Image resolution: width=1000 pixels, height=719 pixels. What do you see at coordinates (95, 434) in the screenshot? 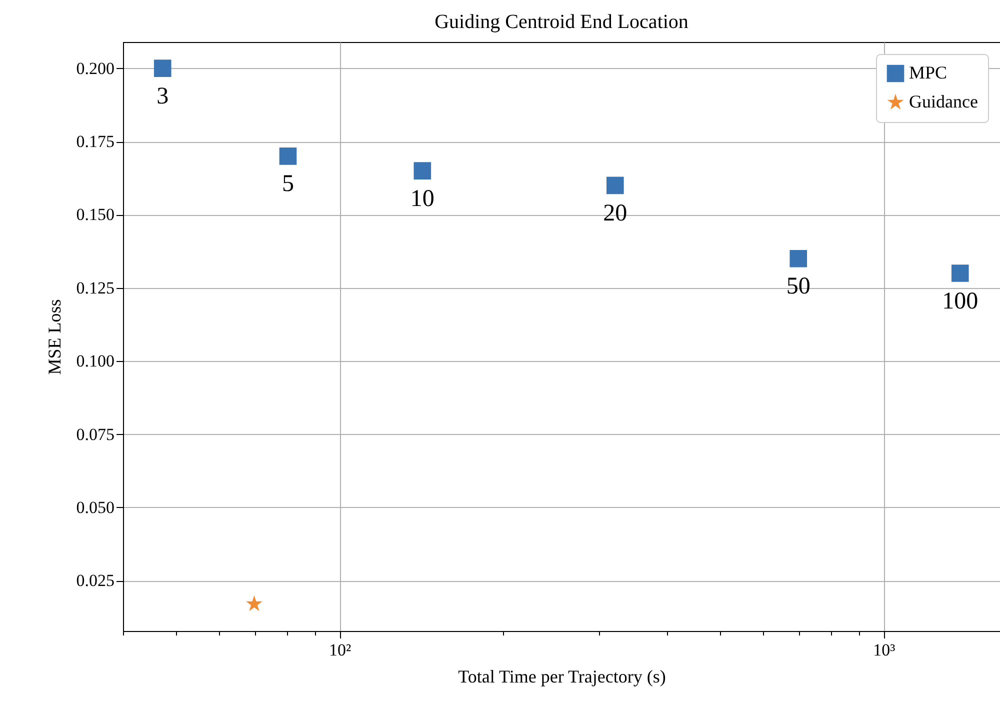
I see `y-tick-label: 0.075` at bounding box center [95, 434].